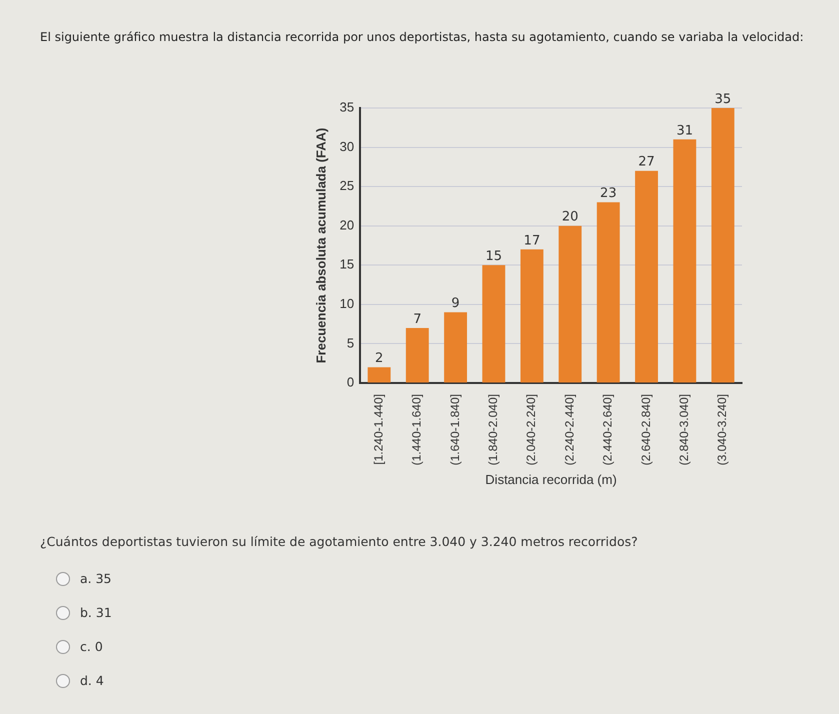 This screenshot has width=839, height=714. I want to click on y-tick-label: 15, so click(347, 264).